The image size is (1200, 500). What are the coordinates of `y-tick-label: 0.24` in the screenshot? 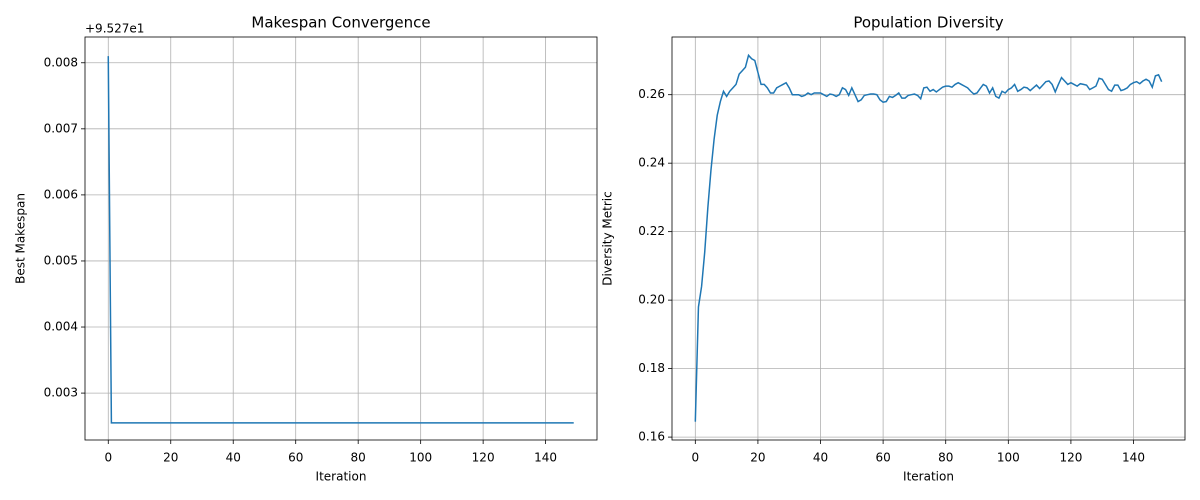 It's located at (651, 163).